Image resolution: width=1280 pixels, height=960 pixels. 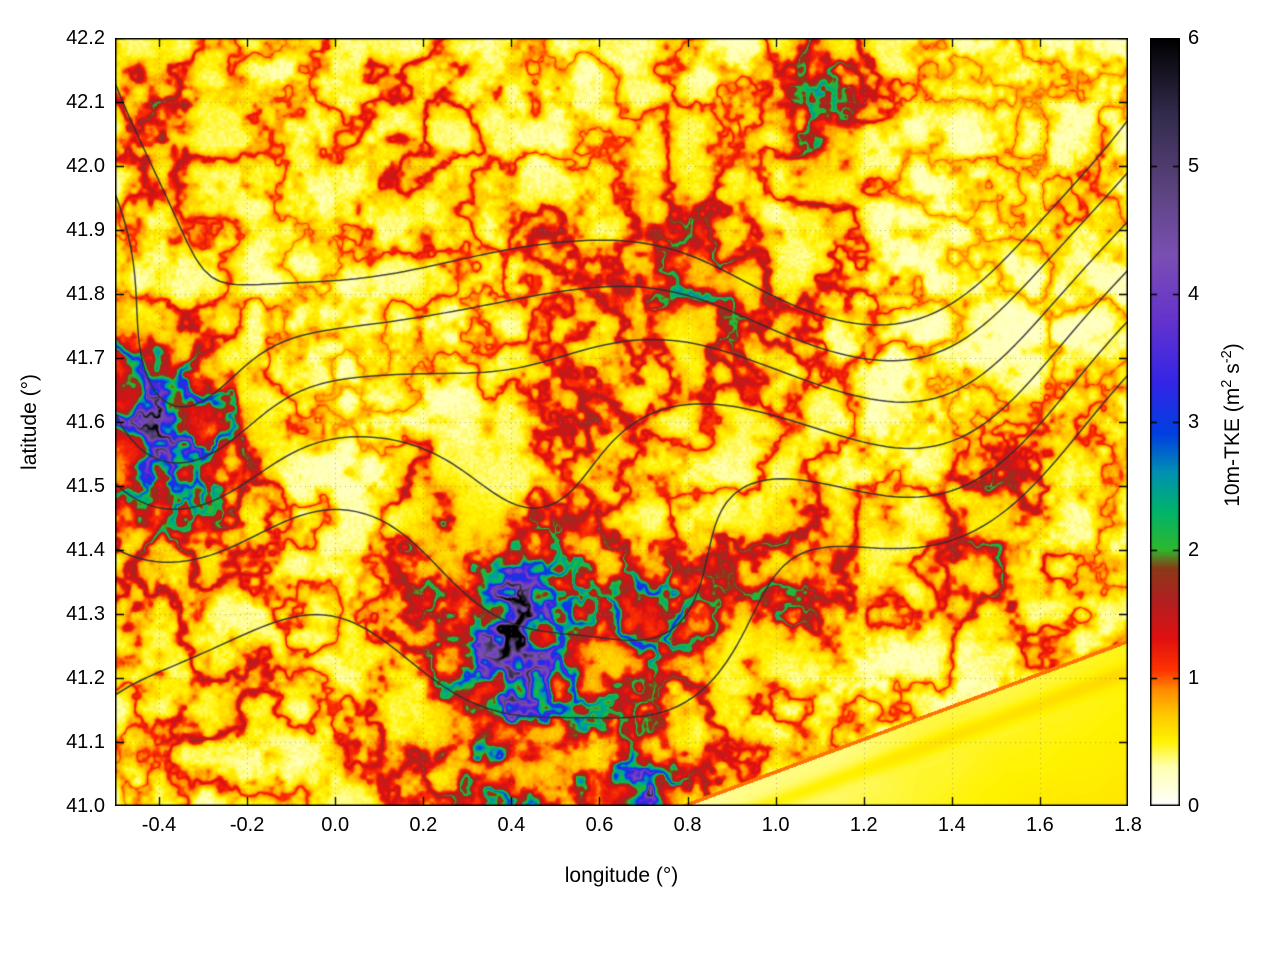 What do you see at coordinates (159, 825) in the screenshot?
I see `x-tick-label: -0.4` at bounding box center [159, 825].